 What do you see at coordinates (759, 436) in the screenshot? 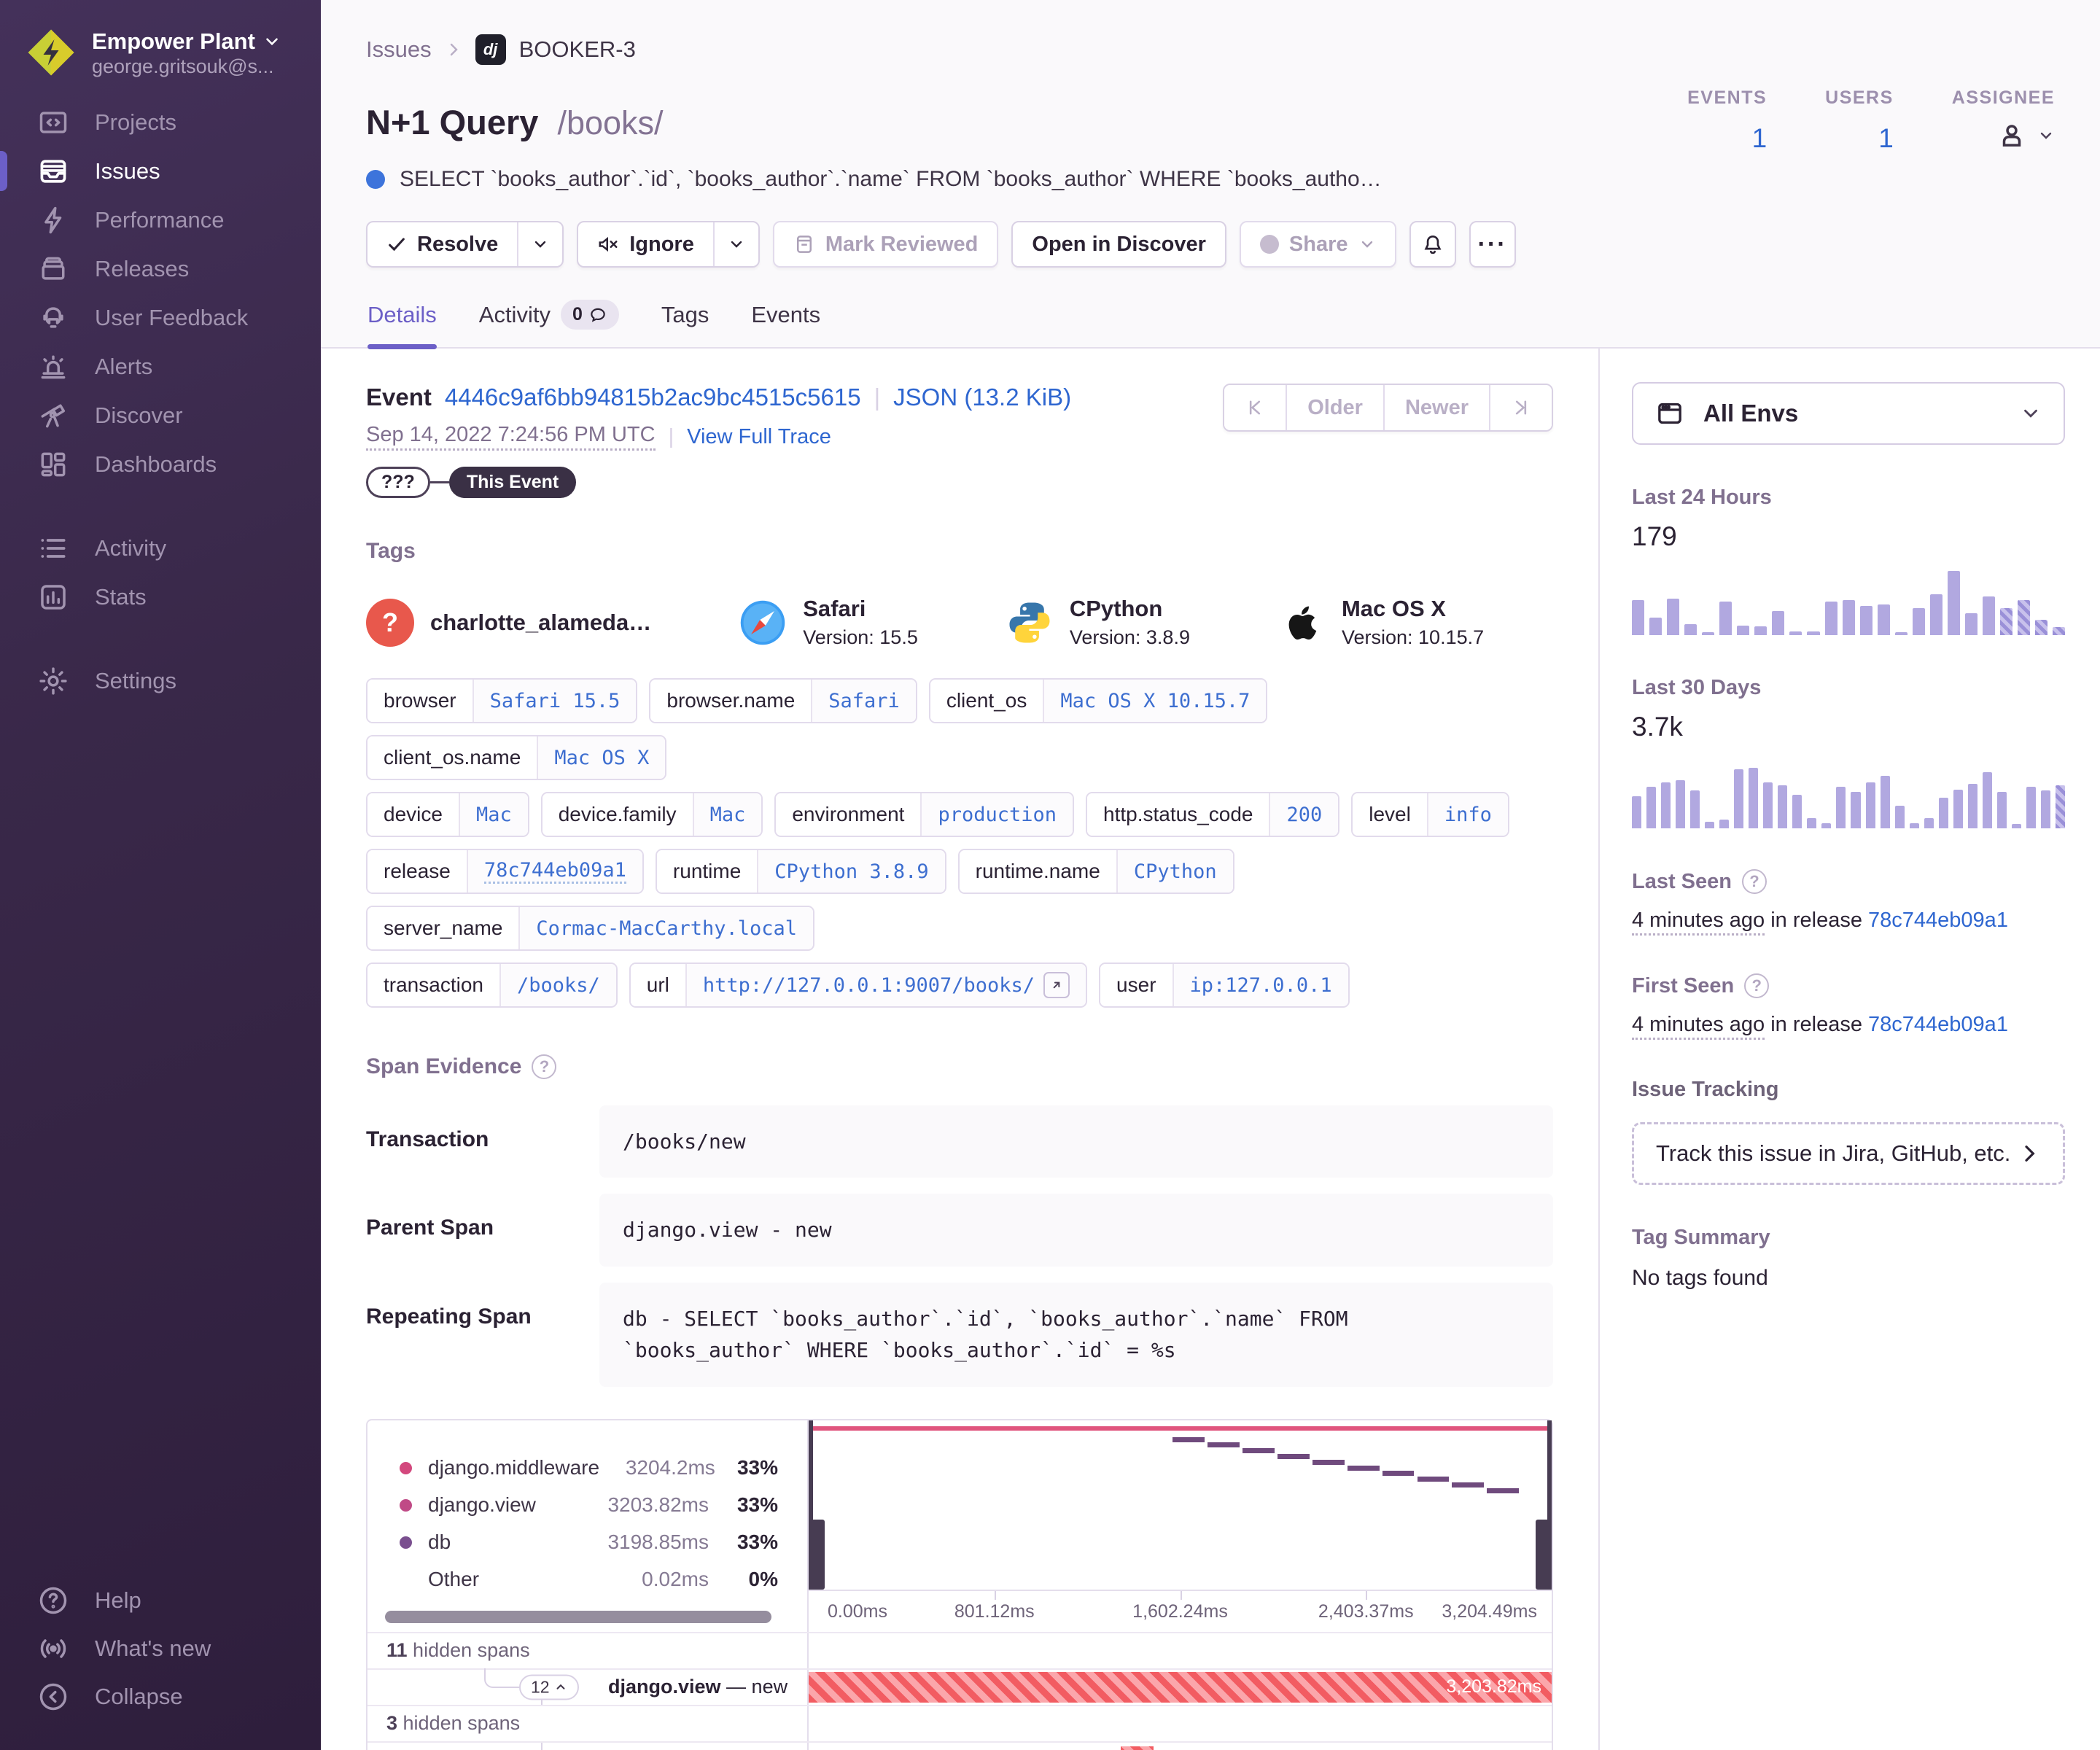
I see `view-full-trace-link: View Full Trace` at bounding box center [759, 436].